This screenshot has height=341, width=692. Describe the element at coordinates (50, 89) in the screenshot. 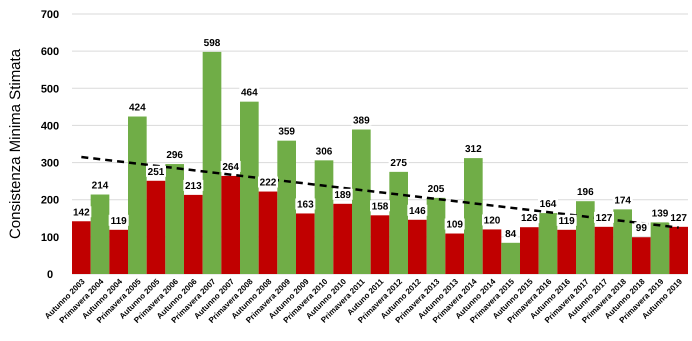

I see `y-tick-label: 500` at that location.